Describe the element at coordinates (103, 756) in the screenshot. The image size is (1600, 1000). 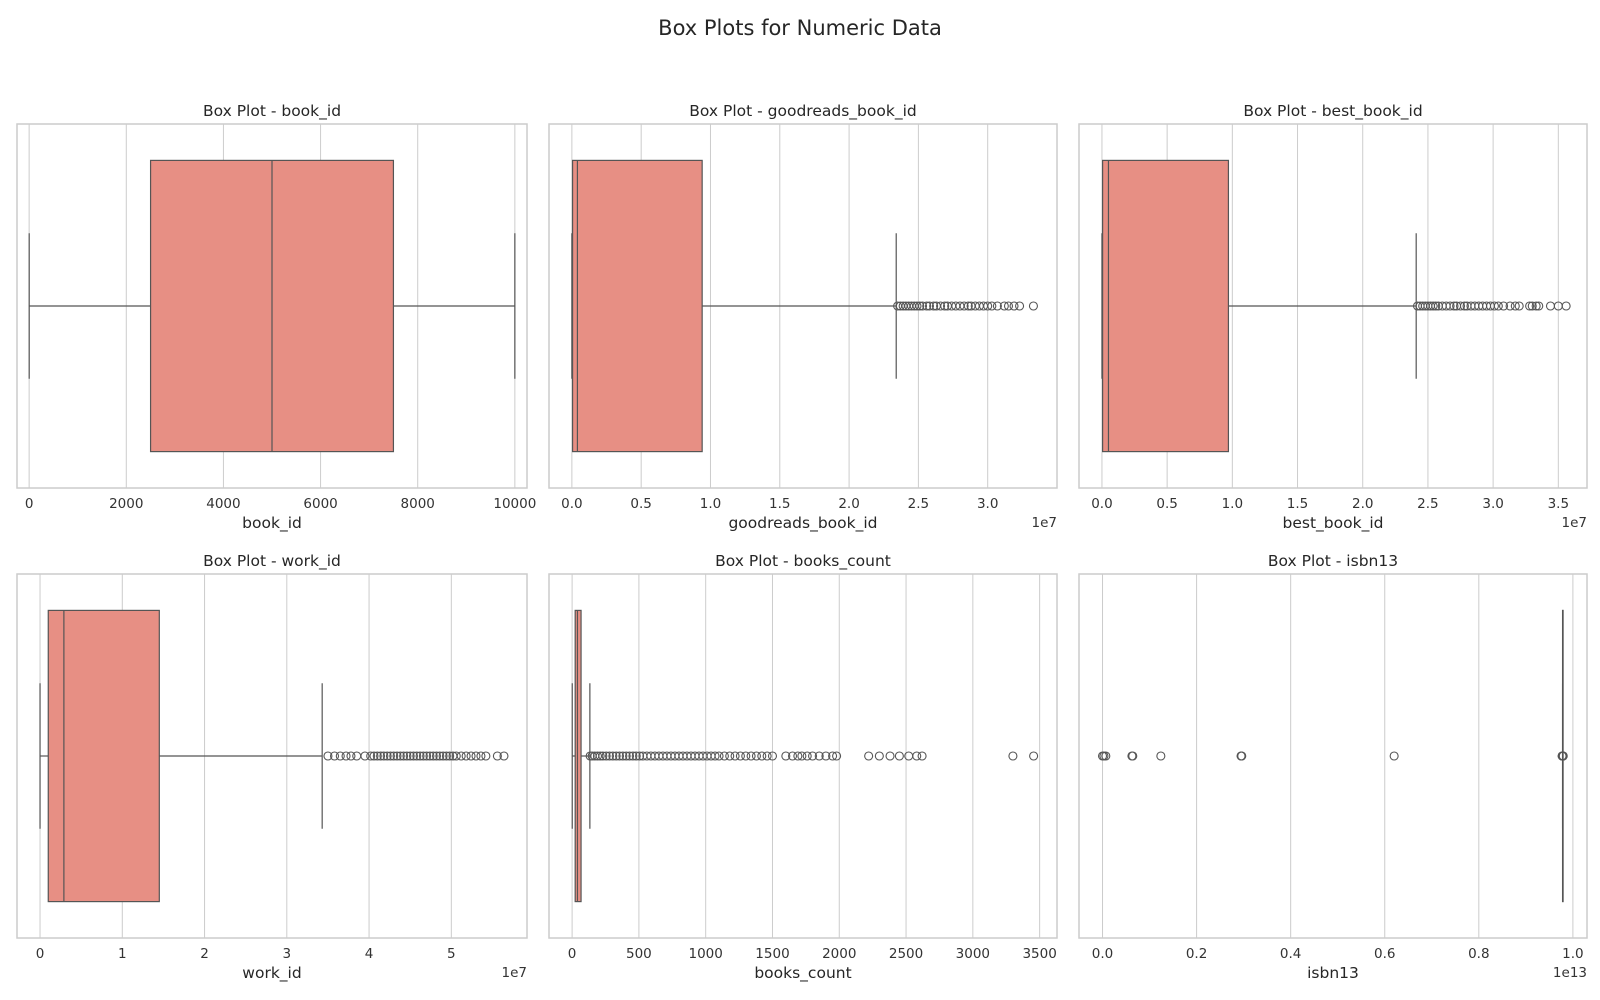
I see `iqr-box` at that location.